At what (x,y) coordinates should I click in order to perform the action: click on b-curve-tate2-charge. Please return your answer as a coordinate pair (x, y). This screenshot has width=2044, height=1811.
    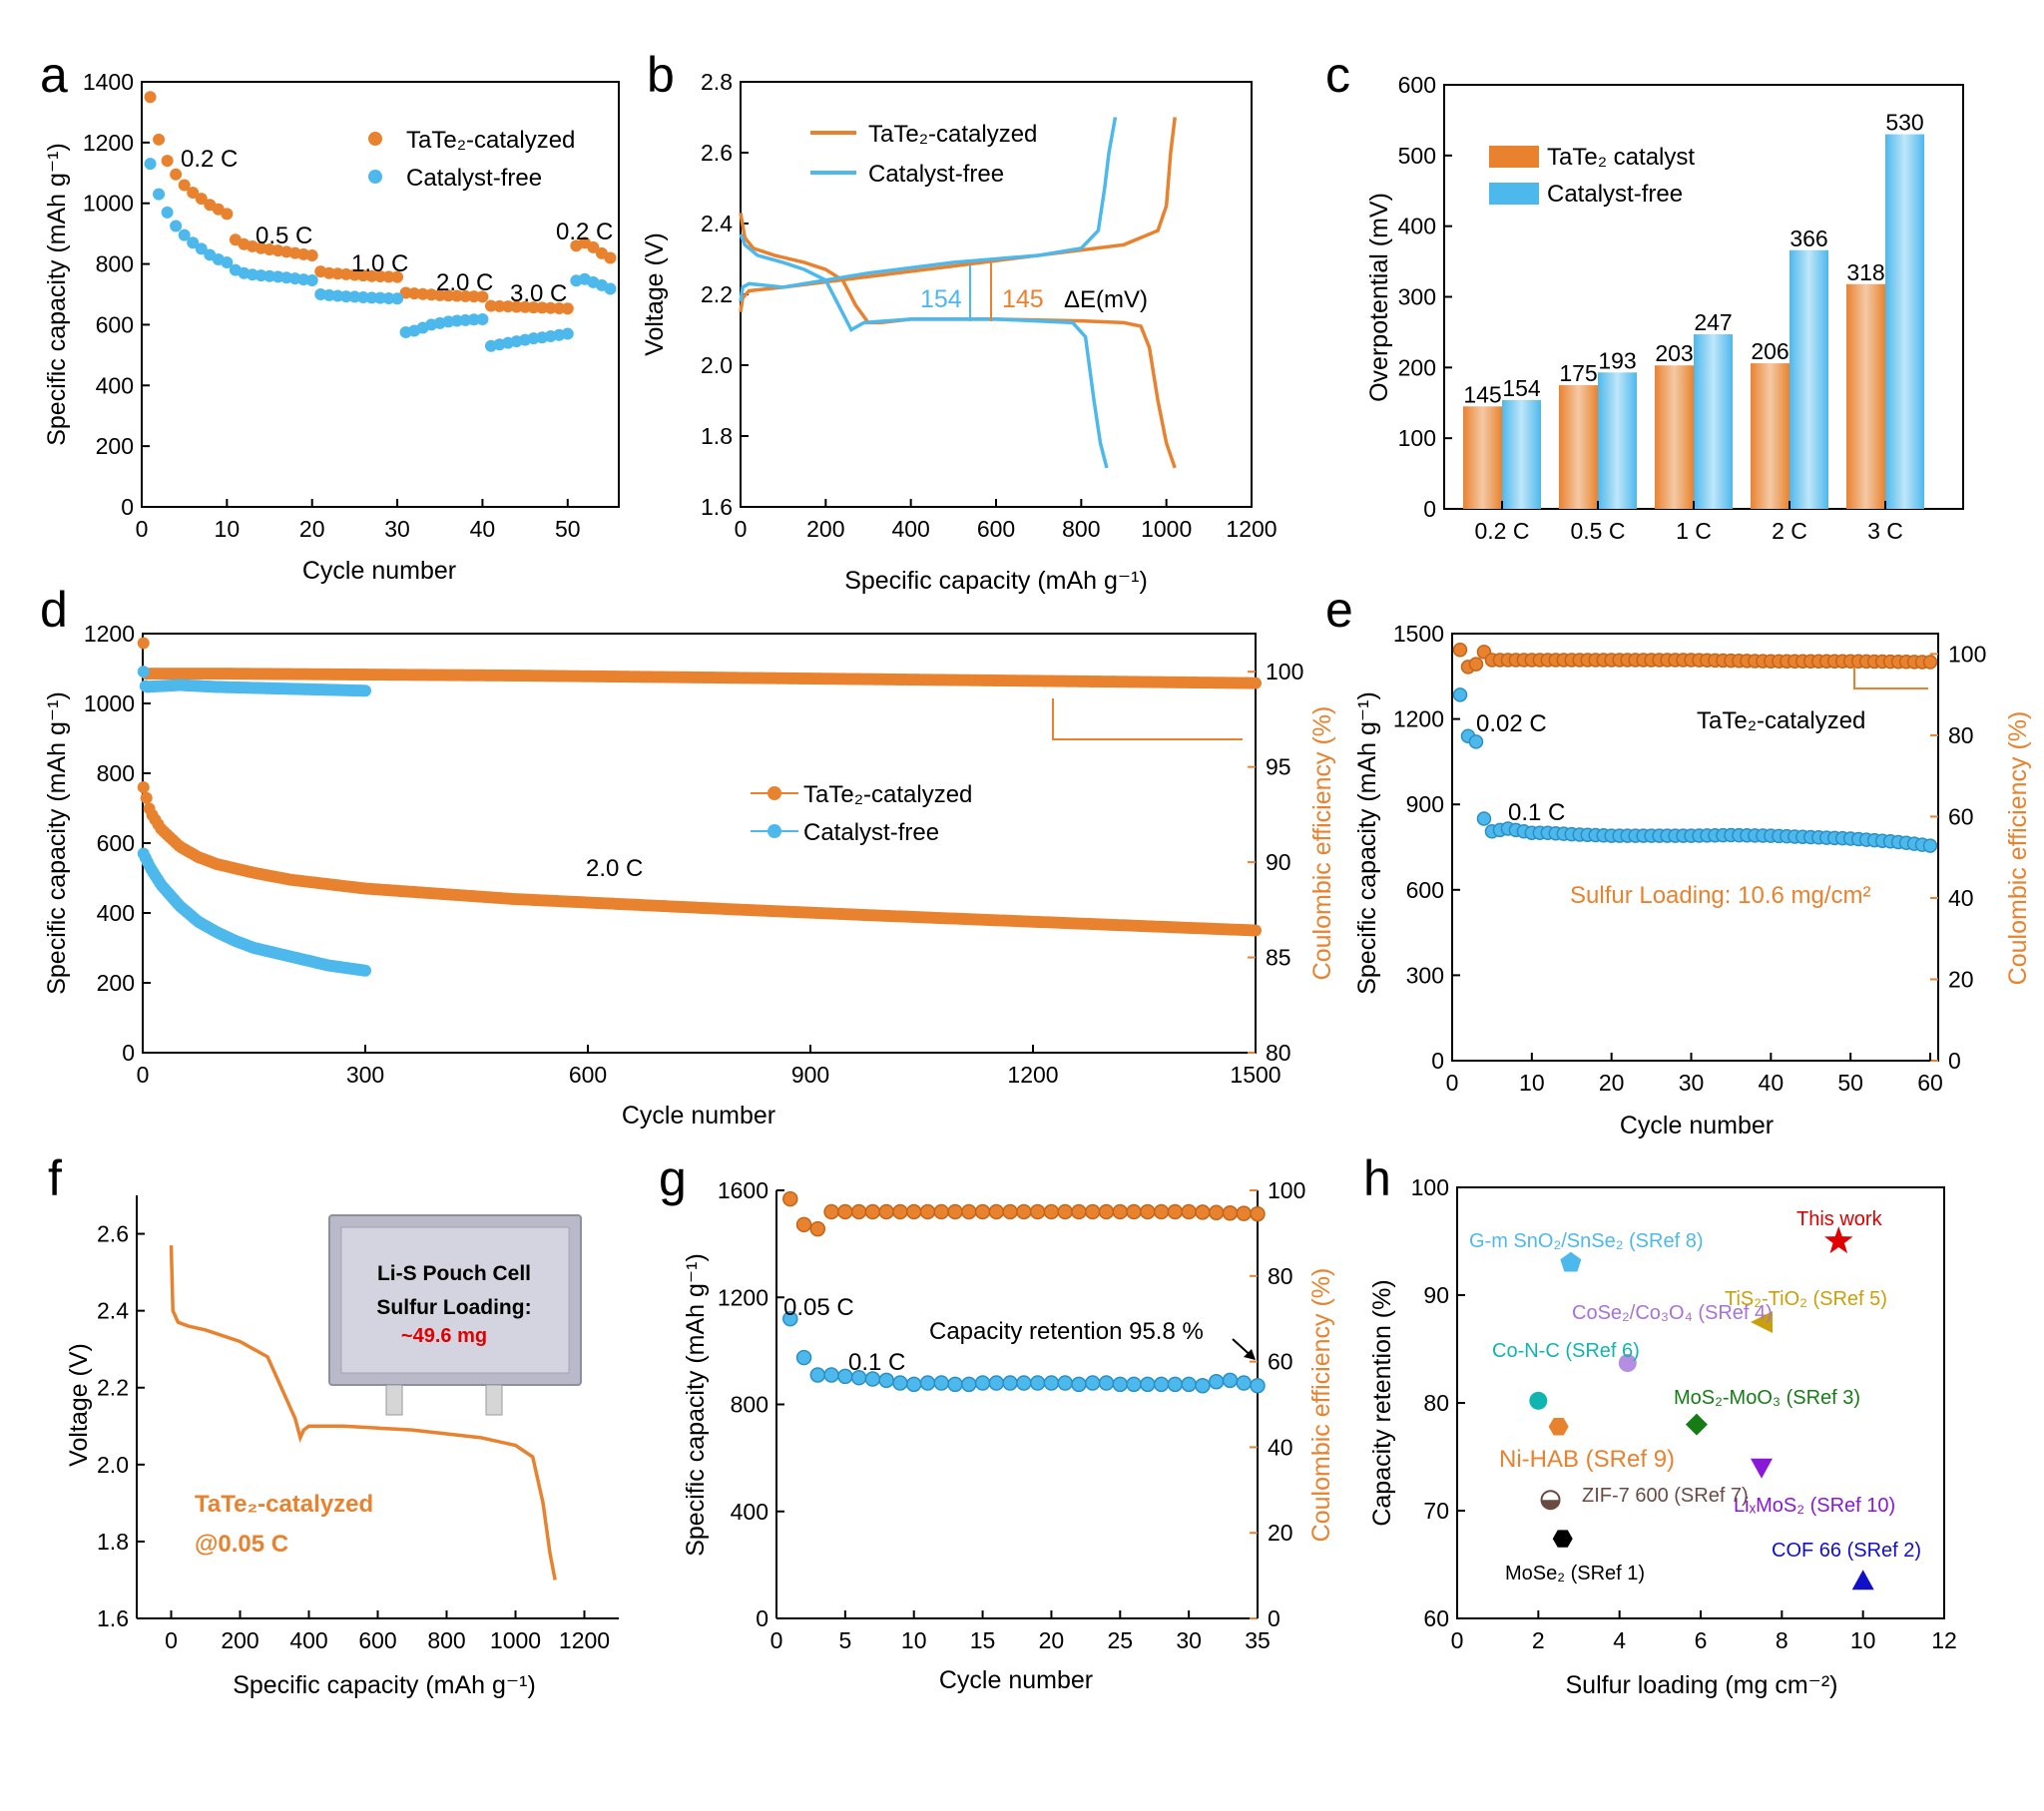
    Looking at the image, I should click on (958, 215).